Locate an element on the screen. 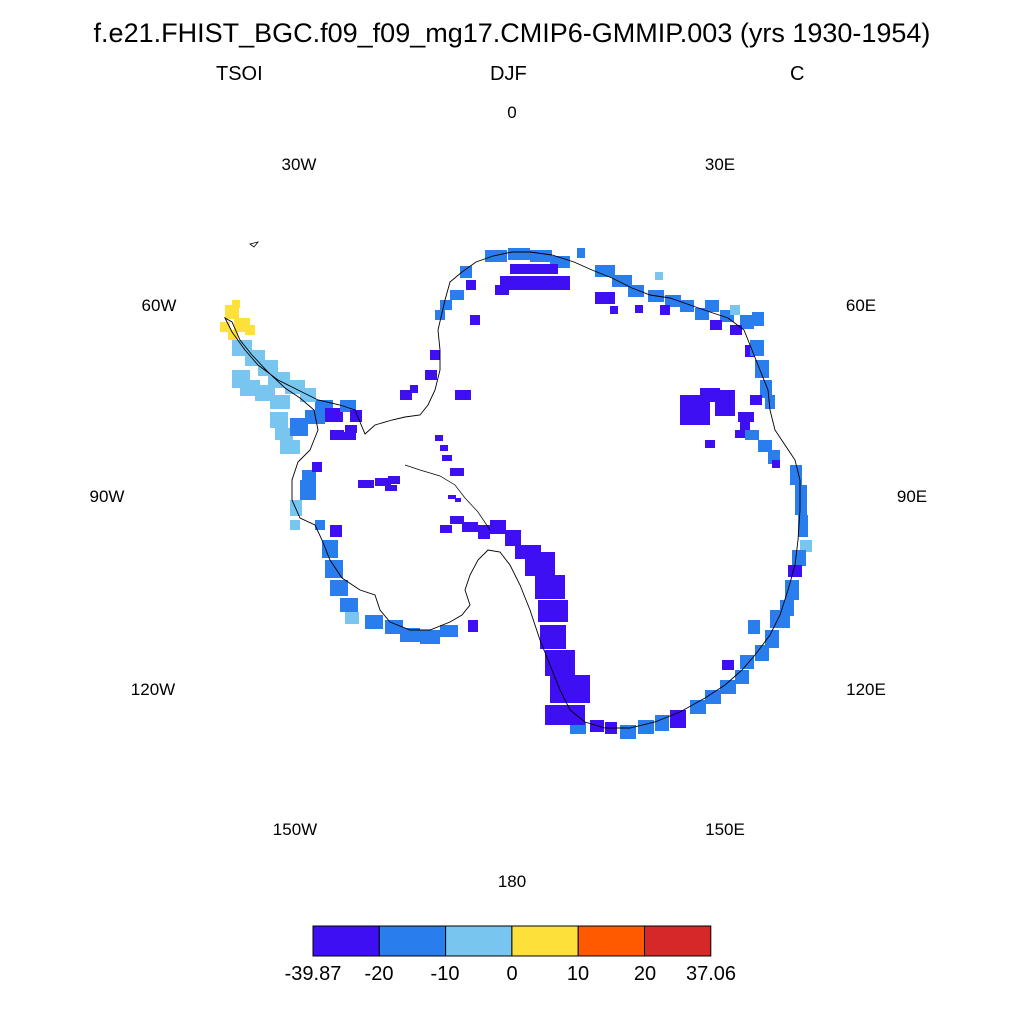 This screenshot has width=1024, height=1024. lon-label-120w: 120W is located at coordinates (153, 689).